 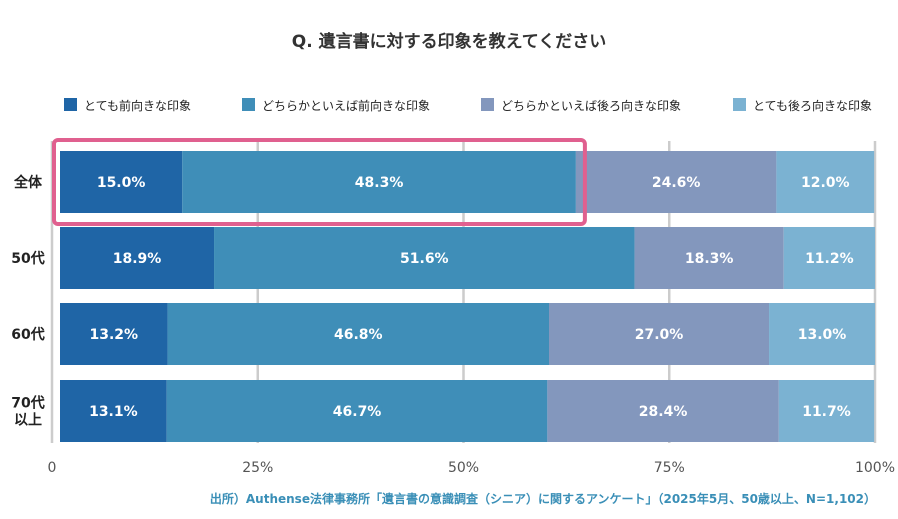 What do you see at coordinates (812, 105) in the screenshot?
I see `legend-label: とても後ろ向きな印象` at bounding box center [812, 105].